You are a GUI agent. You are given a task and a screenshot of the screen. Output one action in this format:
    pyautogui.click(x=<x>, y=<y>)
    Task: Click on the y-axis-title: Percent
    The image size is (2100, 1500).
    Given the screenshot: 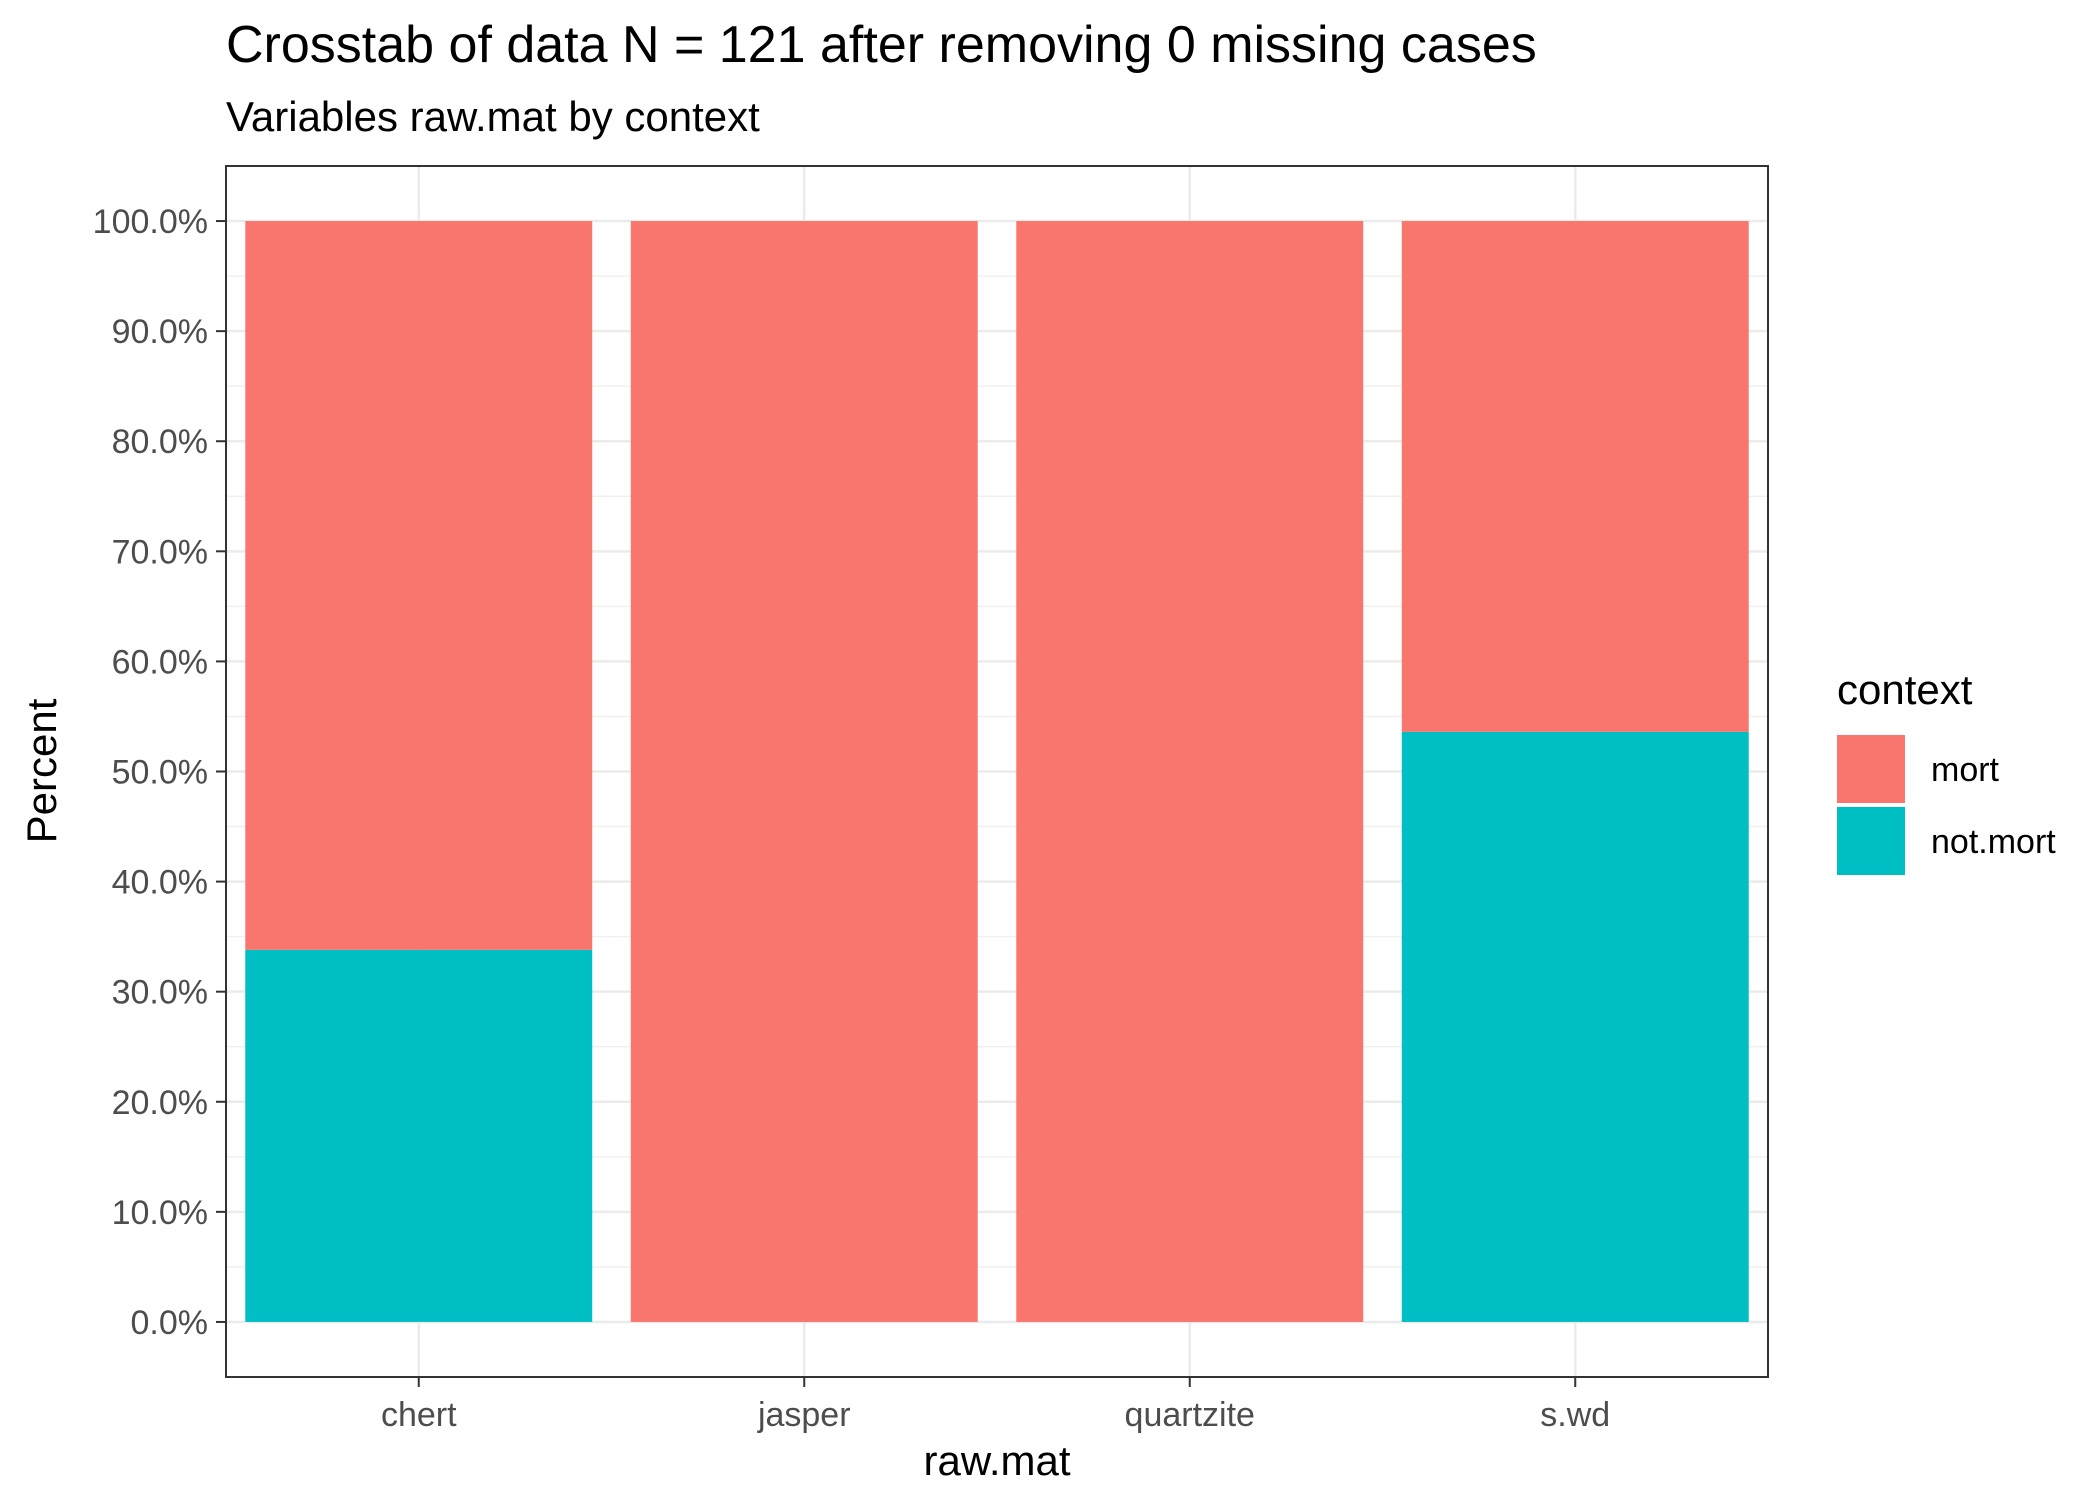 What is the action you would take?
    pyautogui.click(x=41, y=770)
    